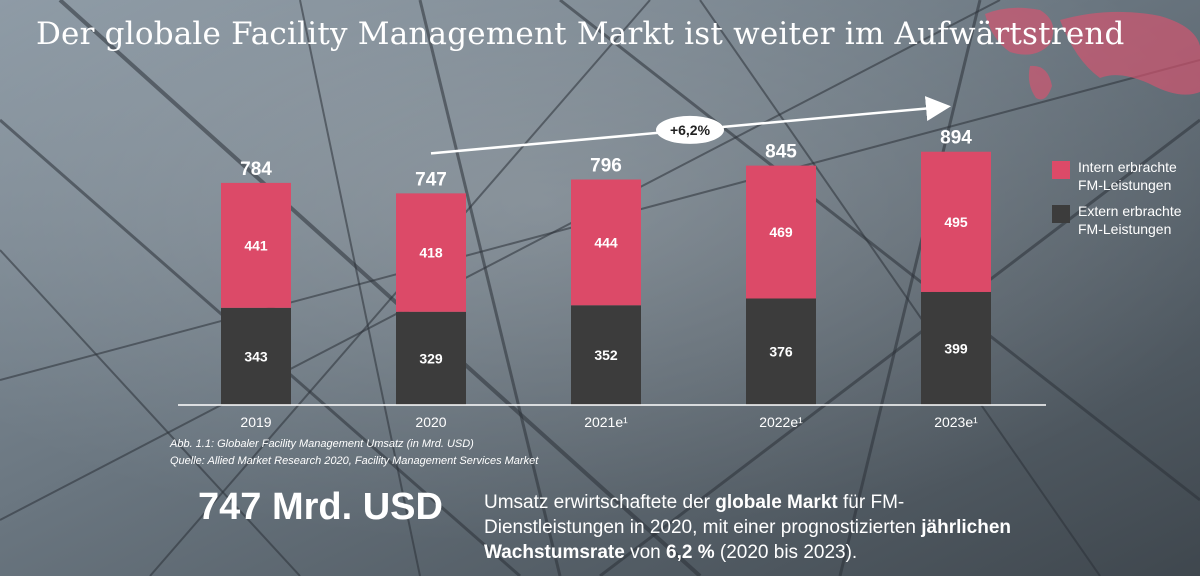  I want to click on desc-bold-2: jährlichen Wachstumsrate, so click(748, 540).